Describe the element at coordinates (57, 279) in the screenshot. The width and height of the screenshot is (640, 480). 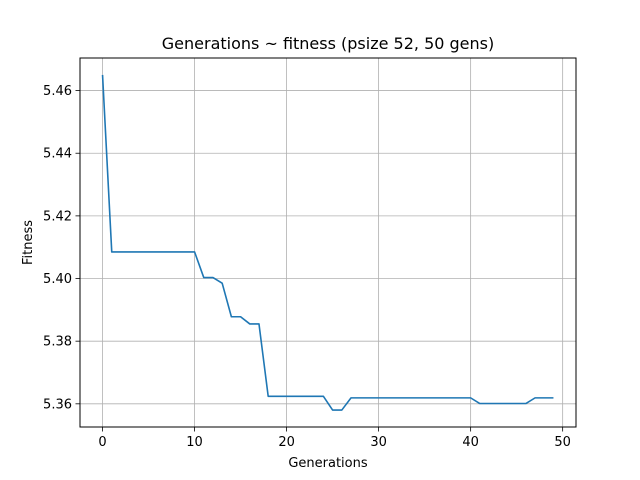
I see `y-tick-label: 5.40` at that location.